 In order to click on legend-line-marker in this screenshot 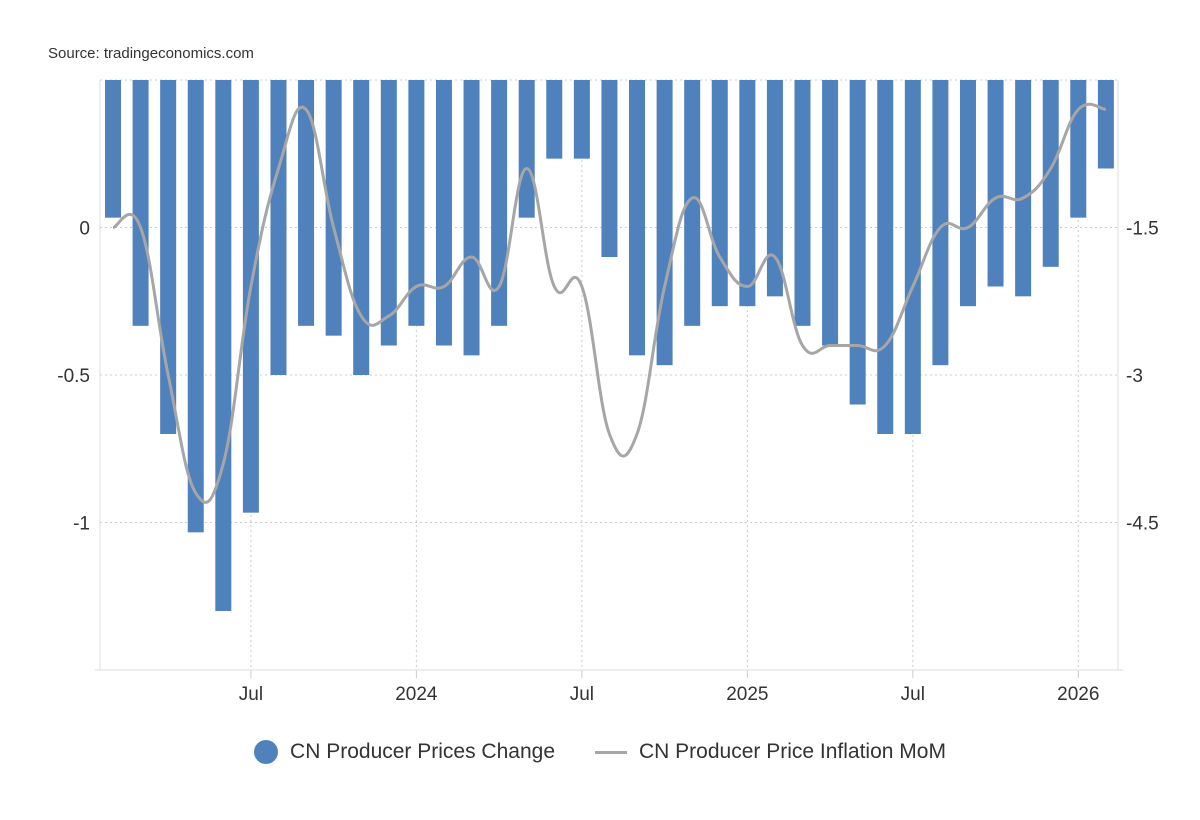, I will do `click(611, 752)`.